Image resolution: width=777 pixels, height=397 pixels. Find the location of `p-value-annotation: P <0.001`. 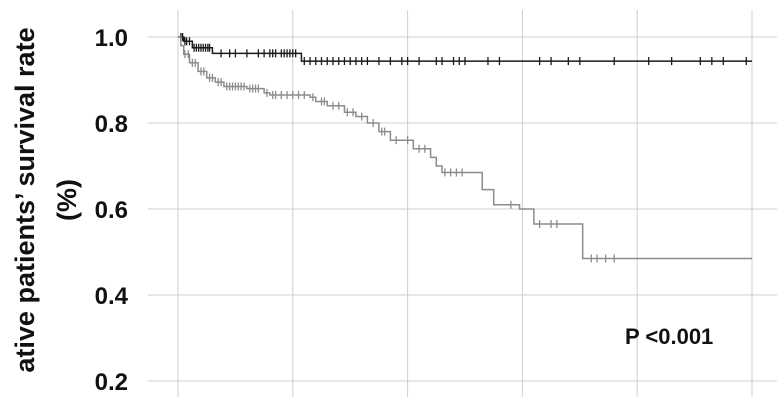

p-value-annotation: P <0.001 is located at coordinates (669, 336).